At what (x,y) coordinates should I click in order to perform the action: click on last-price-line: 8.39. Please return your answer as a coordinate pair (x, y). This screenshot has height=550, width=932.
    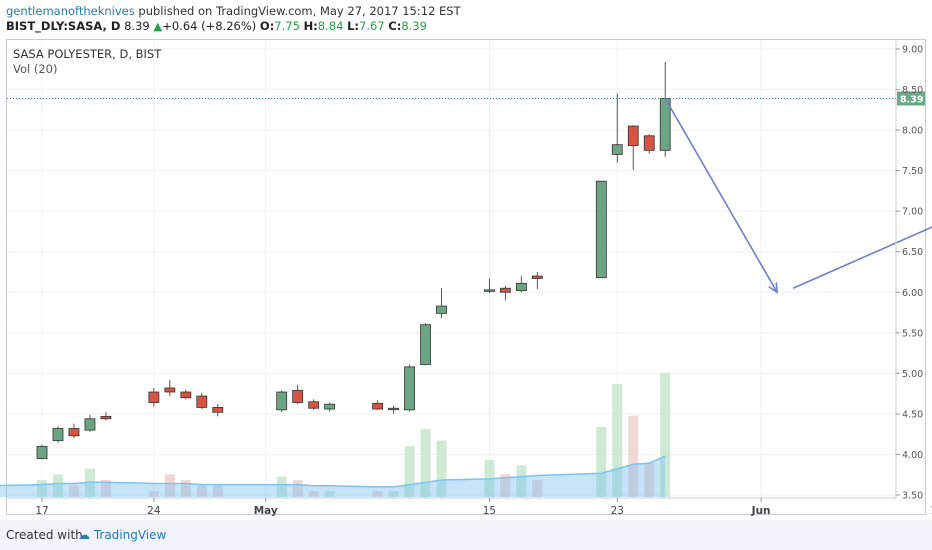
    Looking at the image, I should click on (466, 98).